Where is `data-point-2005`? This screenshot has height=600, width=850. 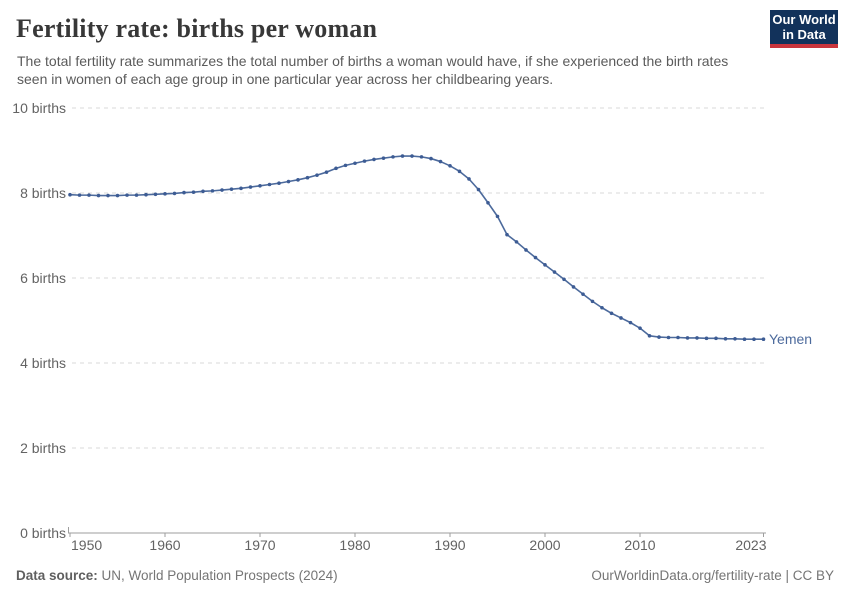 data-point-2005 is located at coordinates (592, 301).